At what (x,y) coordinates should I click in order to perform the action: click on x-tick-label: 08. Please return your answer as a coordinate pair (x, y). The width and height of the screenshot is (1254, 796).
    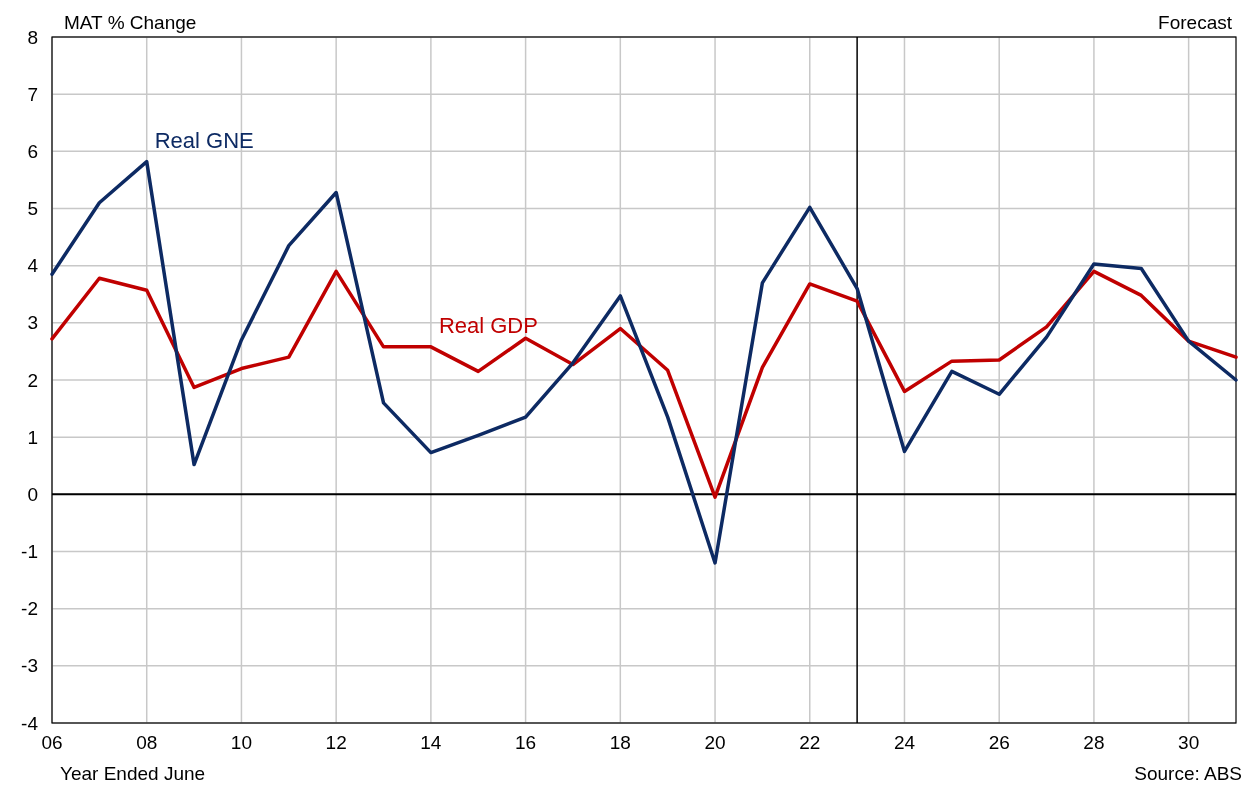
    Looking at the image, I should click on (147, 742).